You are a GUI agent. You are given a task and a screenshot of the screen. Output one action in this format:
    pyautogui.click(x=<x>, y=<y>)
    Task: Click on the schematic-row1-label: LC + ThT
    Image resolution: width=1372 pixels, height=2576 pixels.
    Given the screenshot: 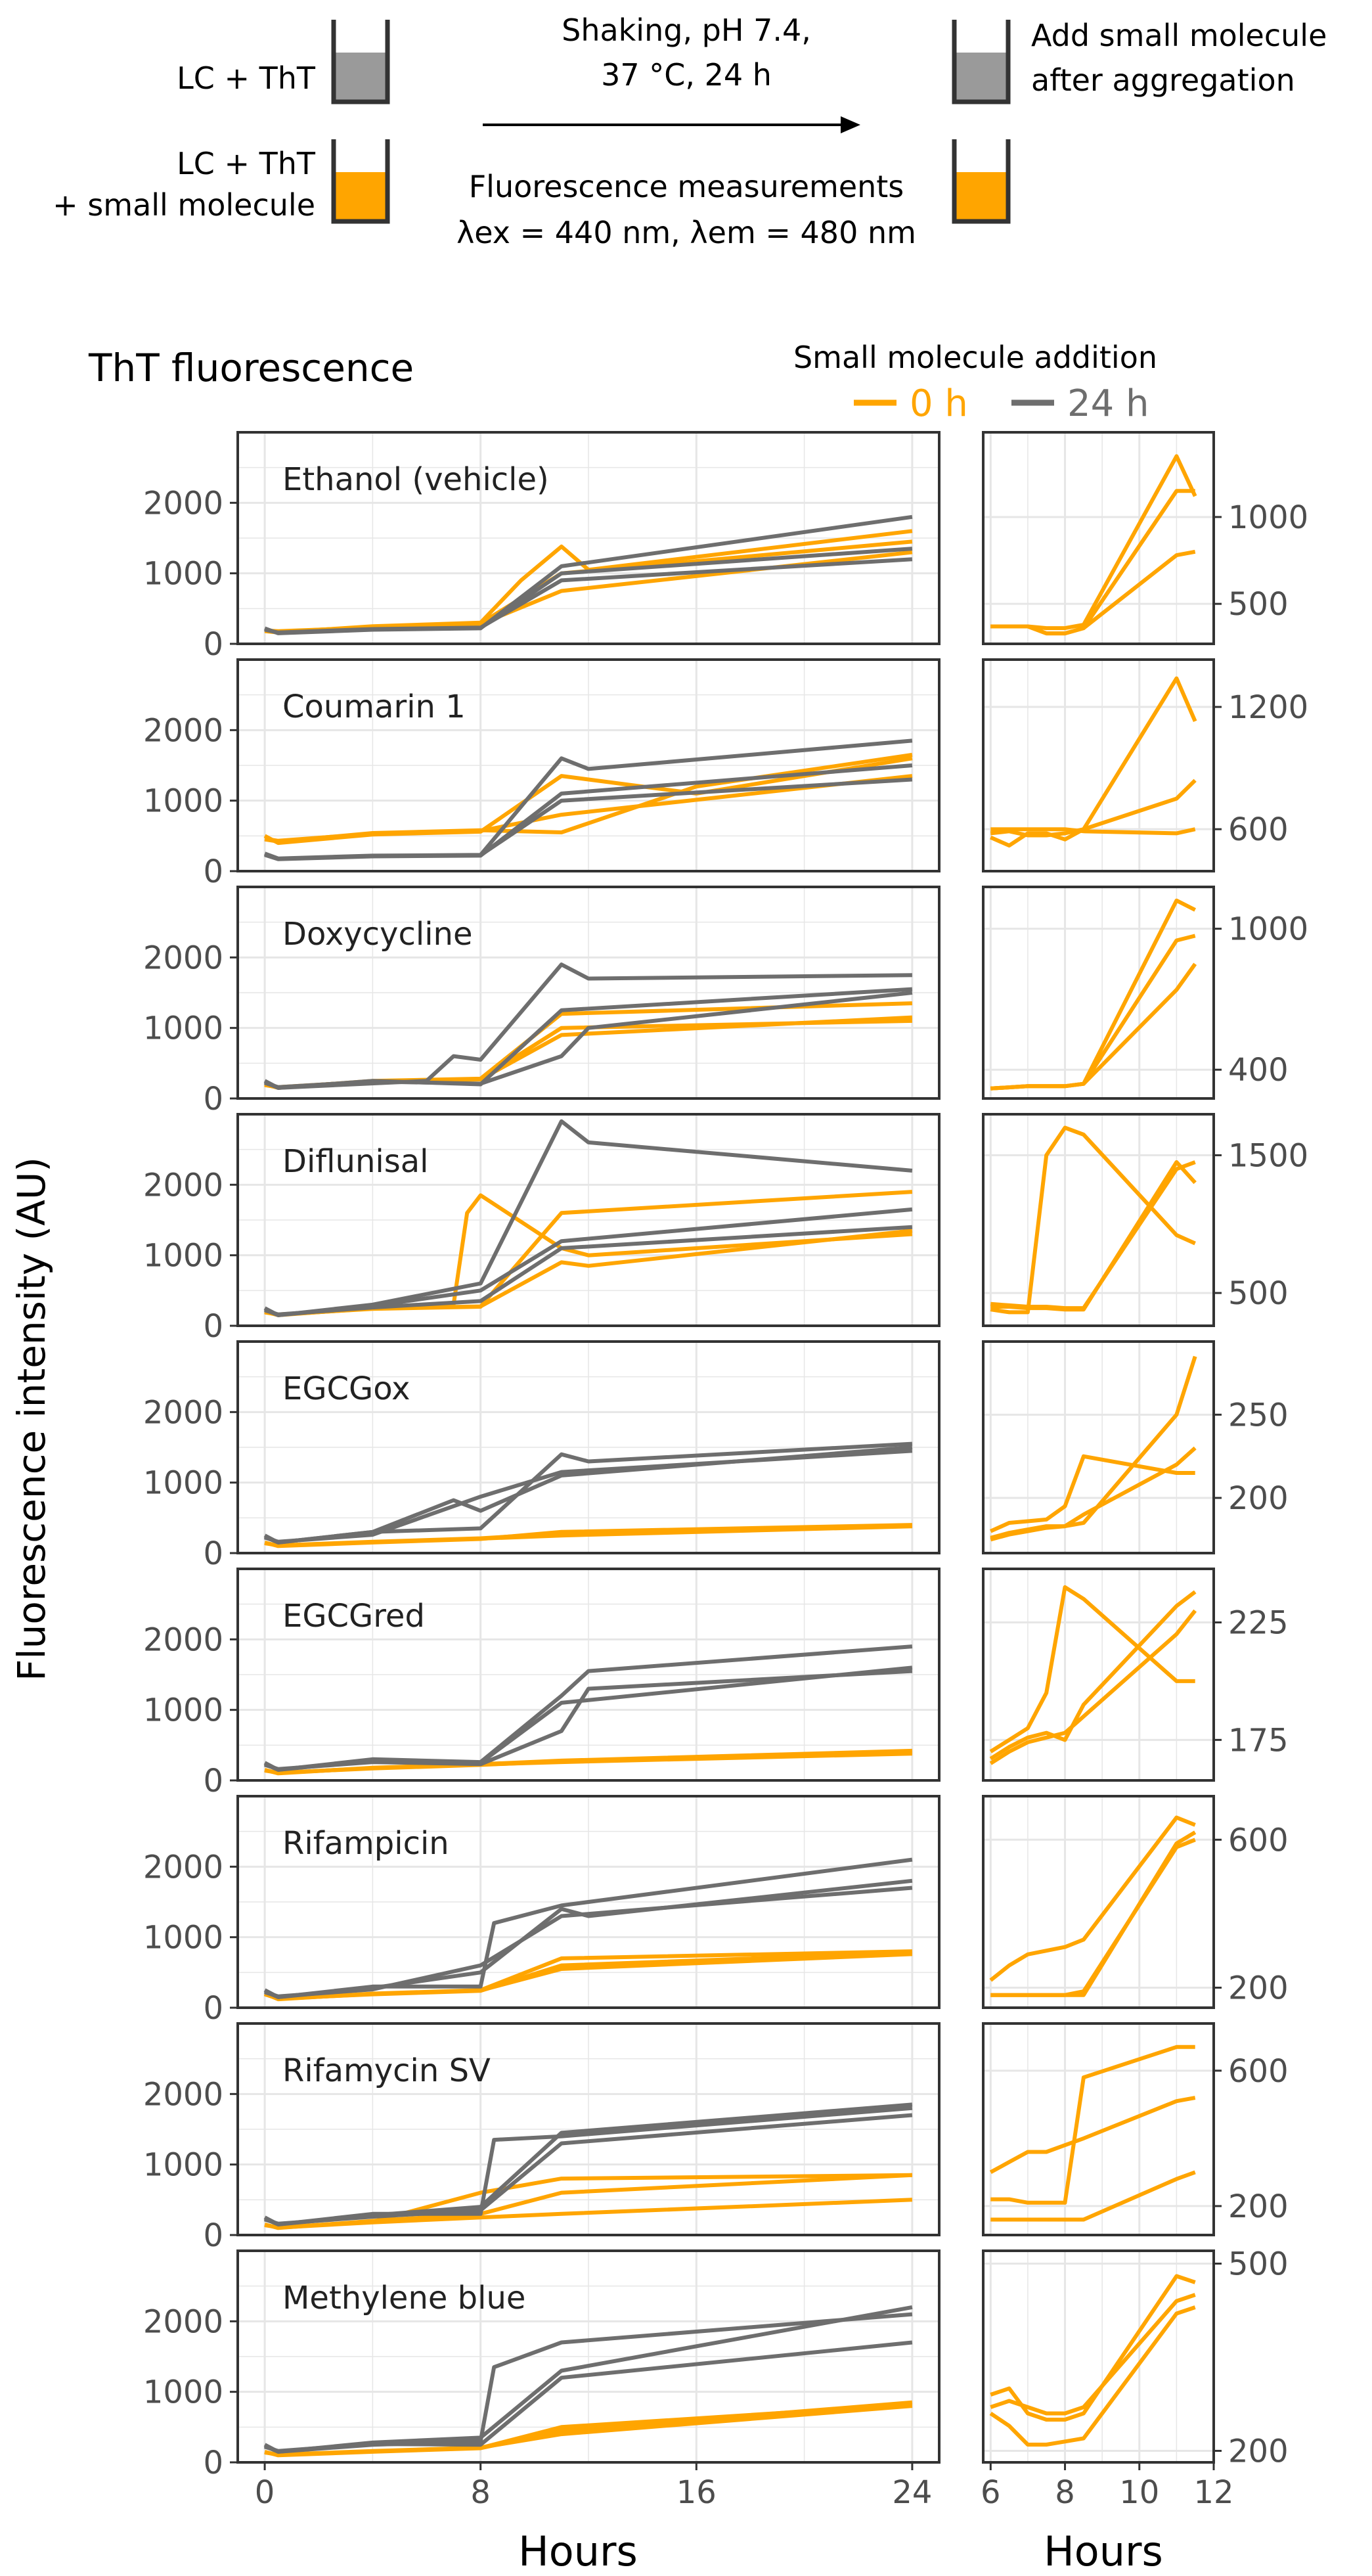 What is the action you would take?
    pyautogui.click(x=246, y=78)
    